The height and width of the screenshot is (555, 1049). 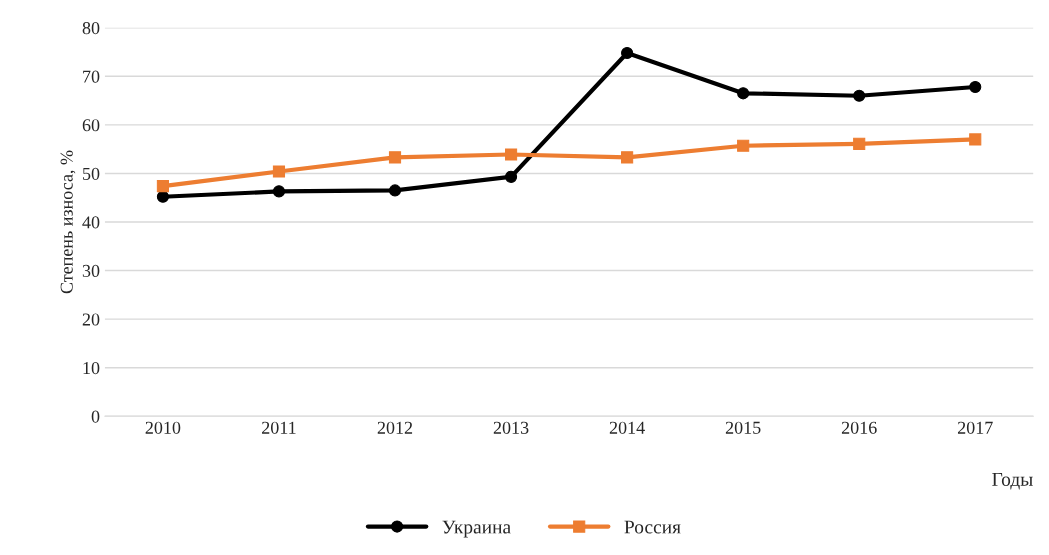 I want to click on x-tick-label: 2014, so click(x=627, y=427).